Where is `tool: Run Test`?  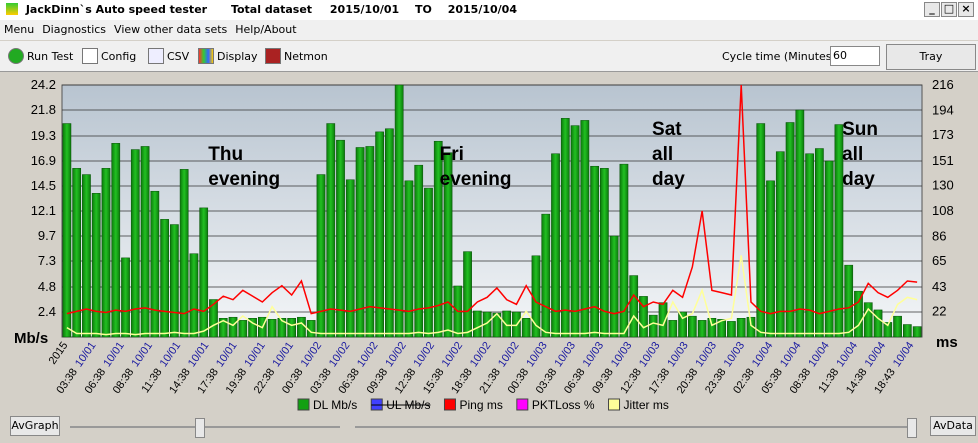
tool: Run Test is located at coordinates (40, 56).